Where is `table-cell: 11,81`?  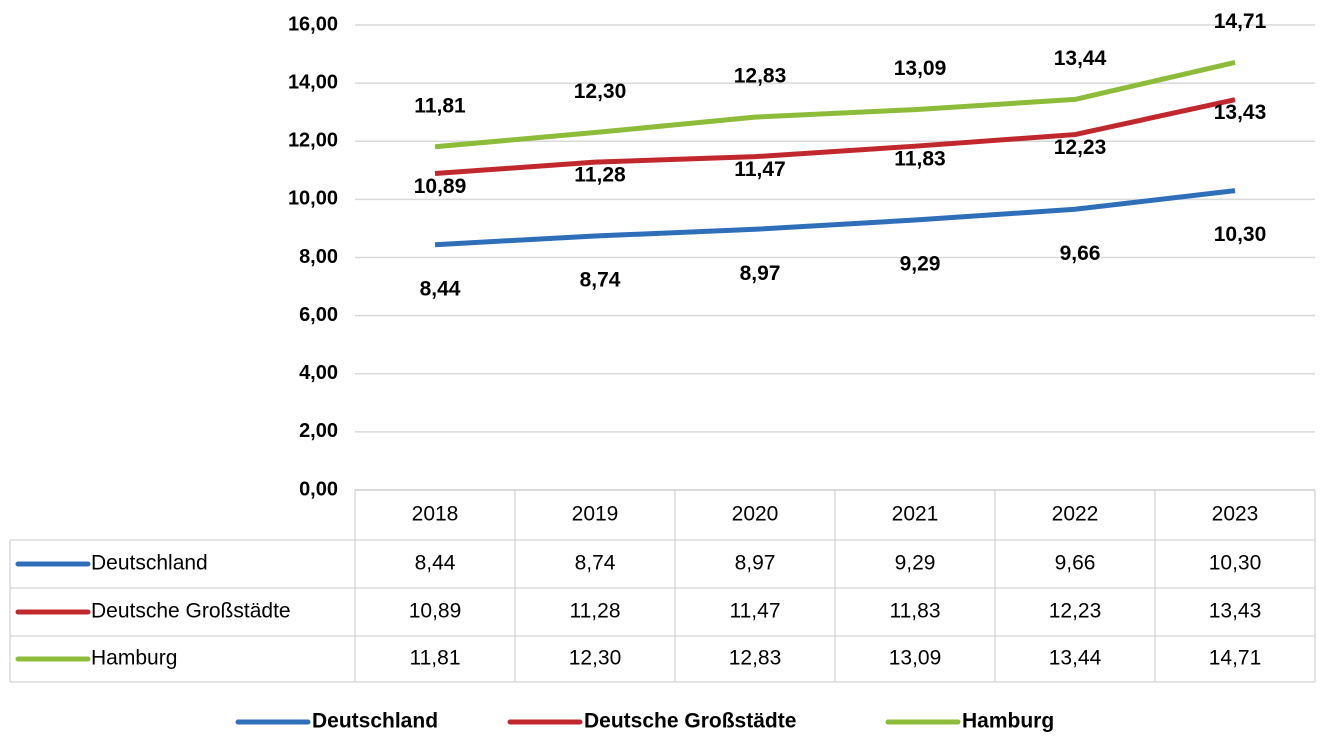 table-cell: 11,81 is located at coordinates (435, 658).